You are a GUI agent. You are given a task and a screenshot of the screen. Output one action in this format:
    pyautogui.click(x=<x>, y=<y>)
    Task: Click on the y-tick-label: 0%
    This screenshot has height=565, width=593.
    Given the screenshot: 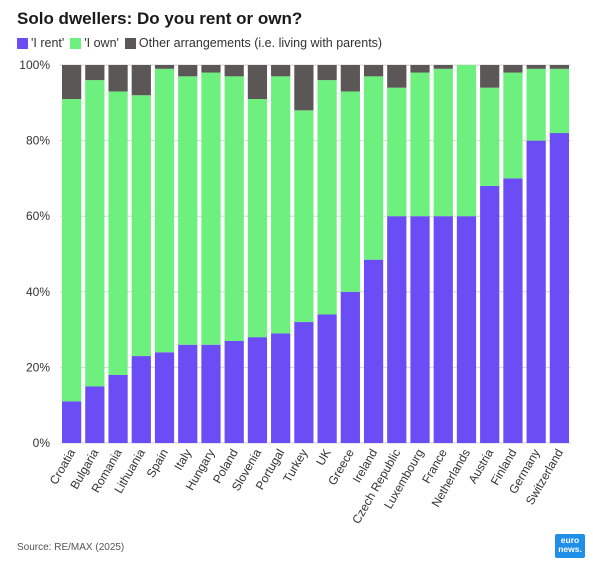 What is the action you would take?
    pyautogui.click(x=42, y=443)
    